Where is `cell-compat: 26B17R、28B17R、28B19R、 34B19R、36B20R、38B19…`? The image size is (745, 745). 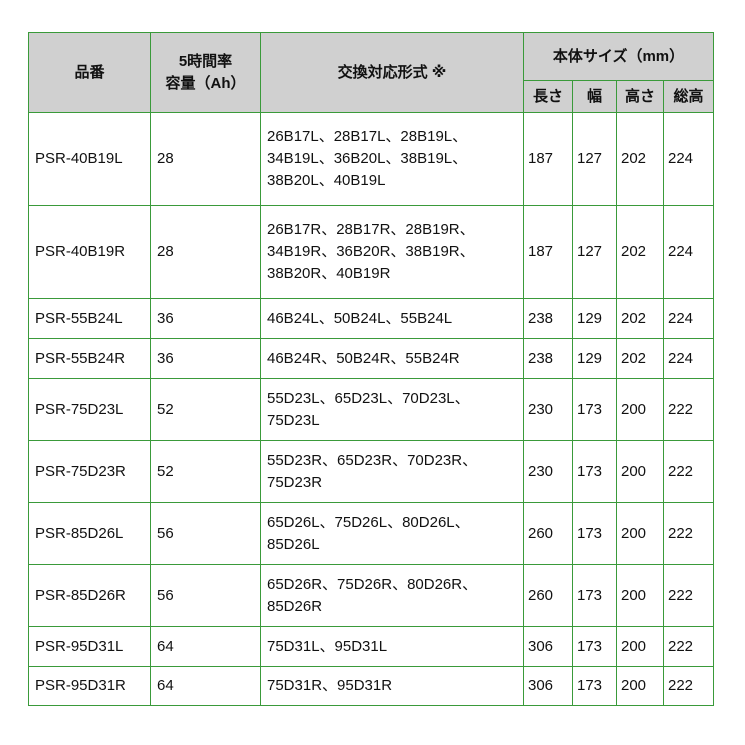
cell-compat: 26B17R、28B17R、28B19R、 34B19R、36B20R、38B19… is located at coordinates (392, 252).